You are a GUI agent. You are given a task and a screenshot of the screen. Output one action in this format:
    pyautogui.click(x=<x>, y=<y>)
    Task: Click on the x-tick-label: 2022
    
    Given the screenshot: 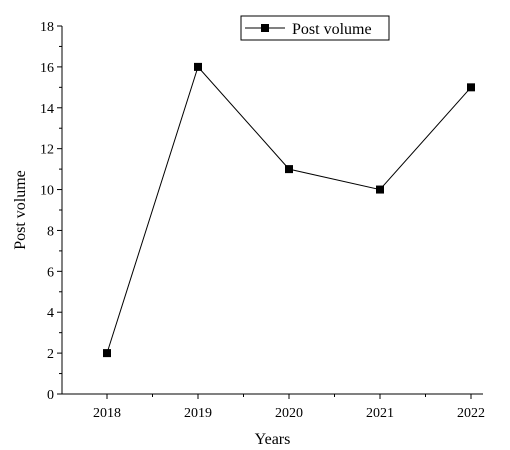 What is the action you would take?
    pyautogui.click(x=471, y=413)
    